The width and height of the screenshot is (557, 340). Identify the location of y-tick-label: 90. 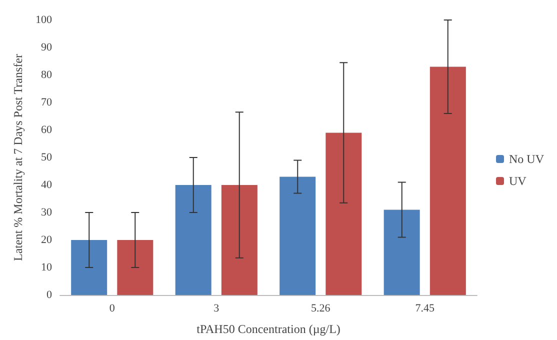
(46, 48).